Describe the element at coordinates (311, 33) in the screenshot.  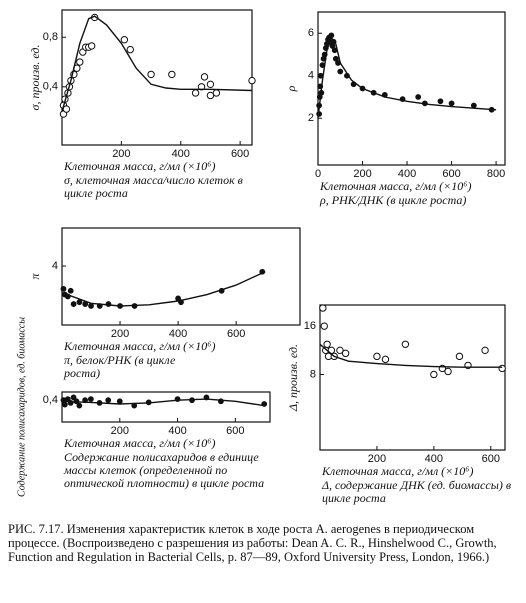
I see `y-tick-label: 6` at that location.